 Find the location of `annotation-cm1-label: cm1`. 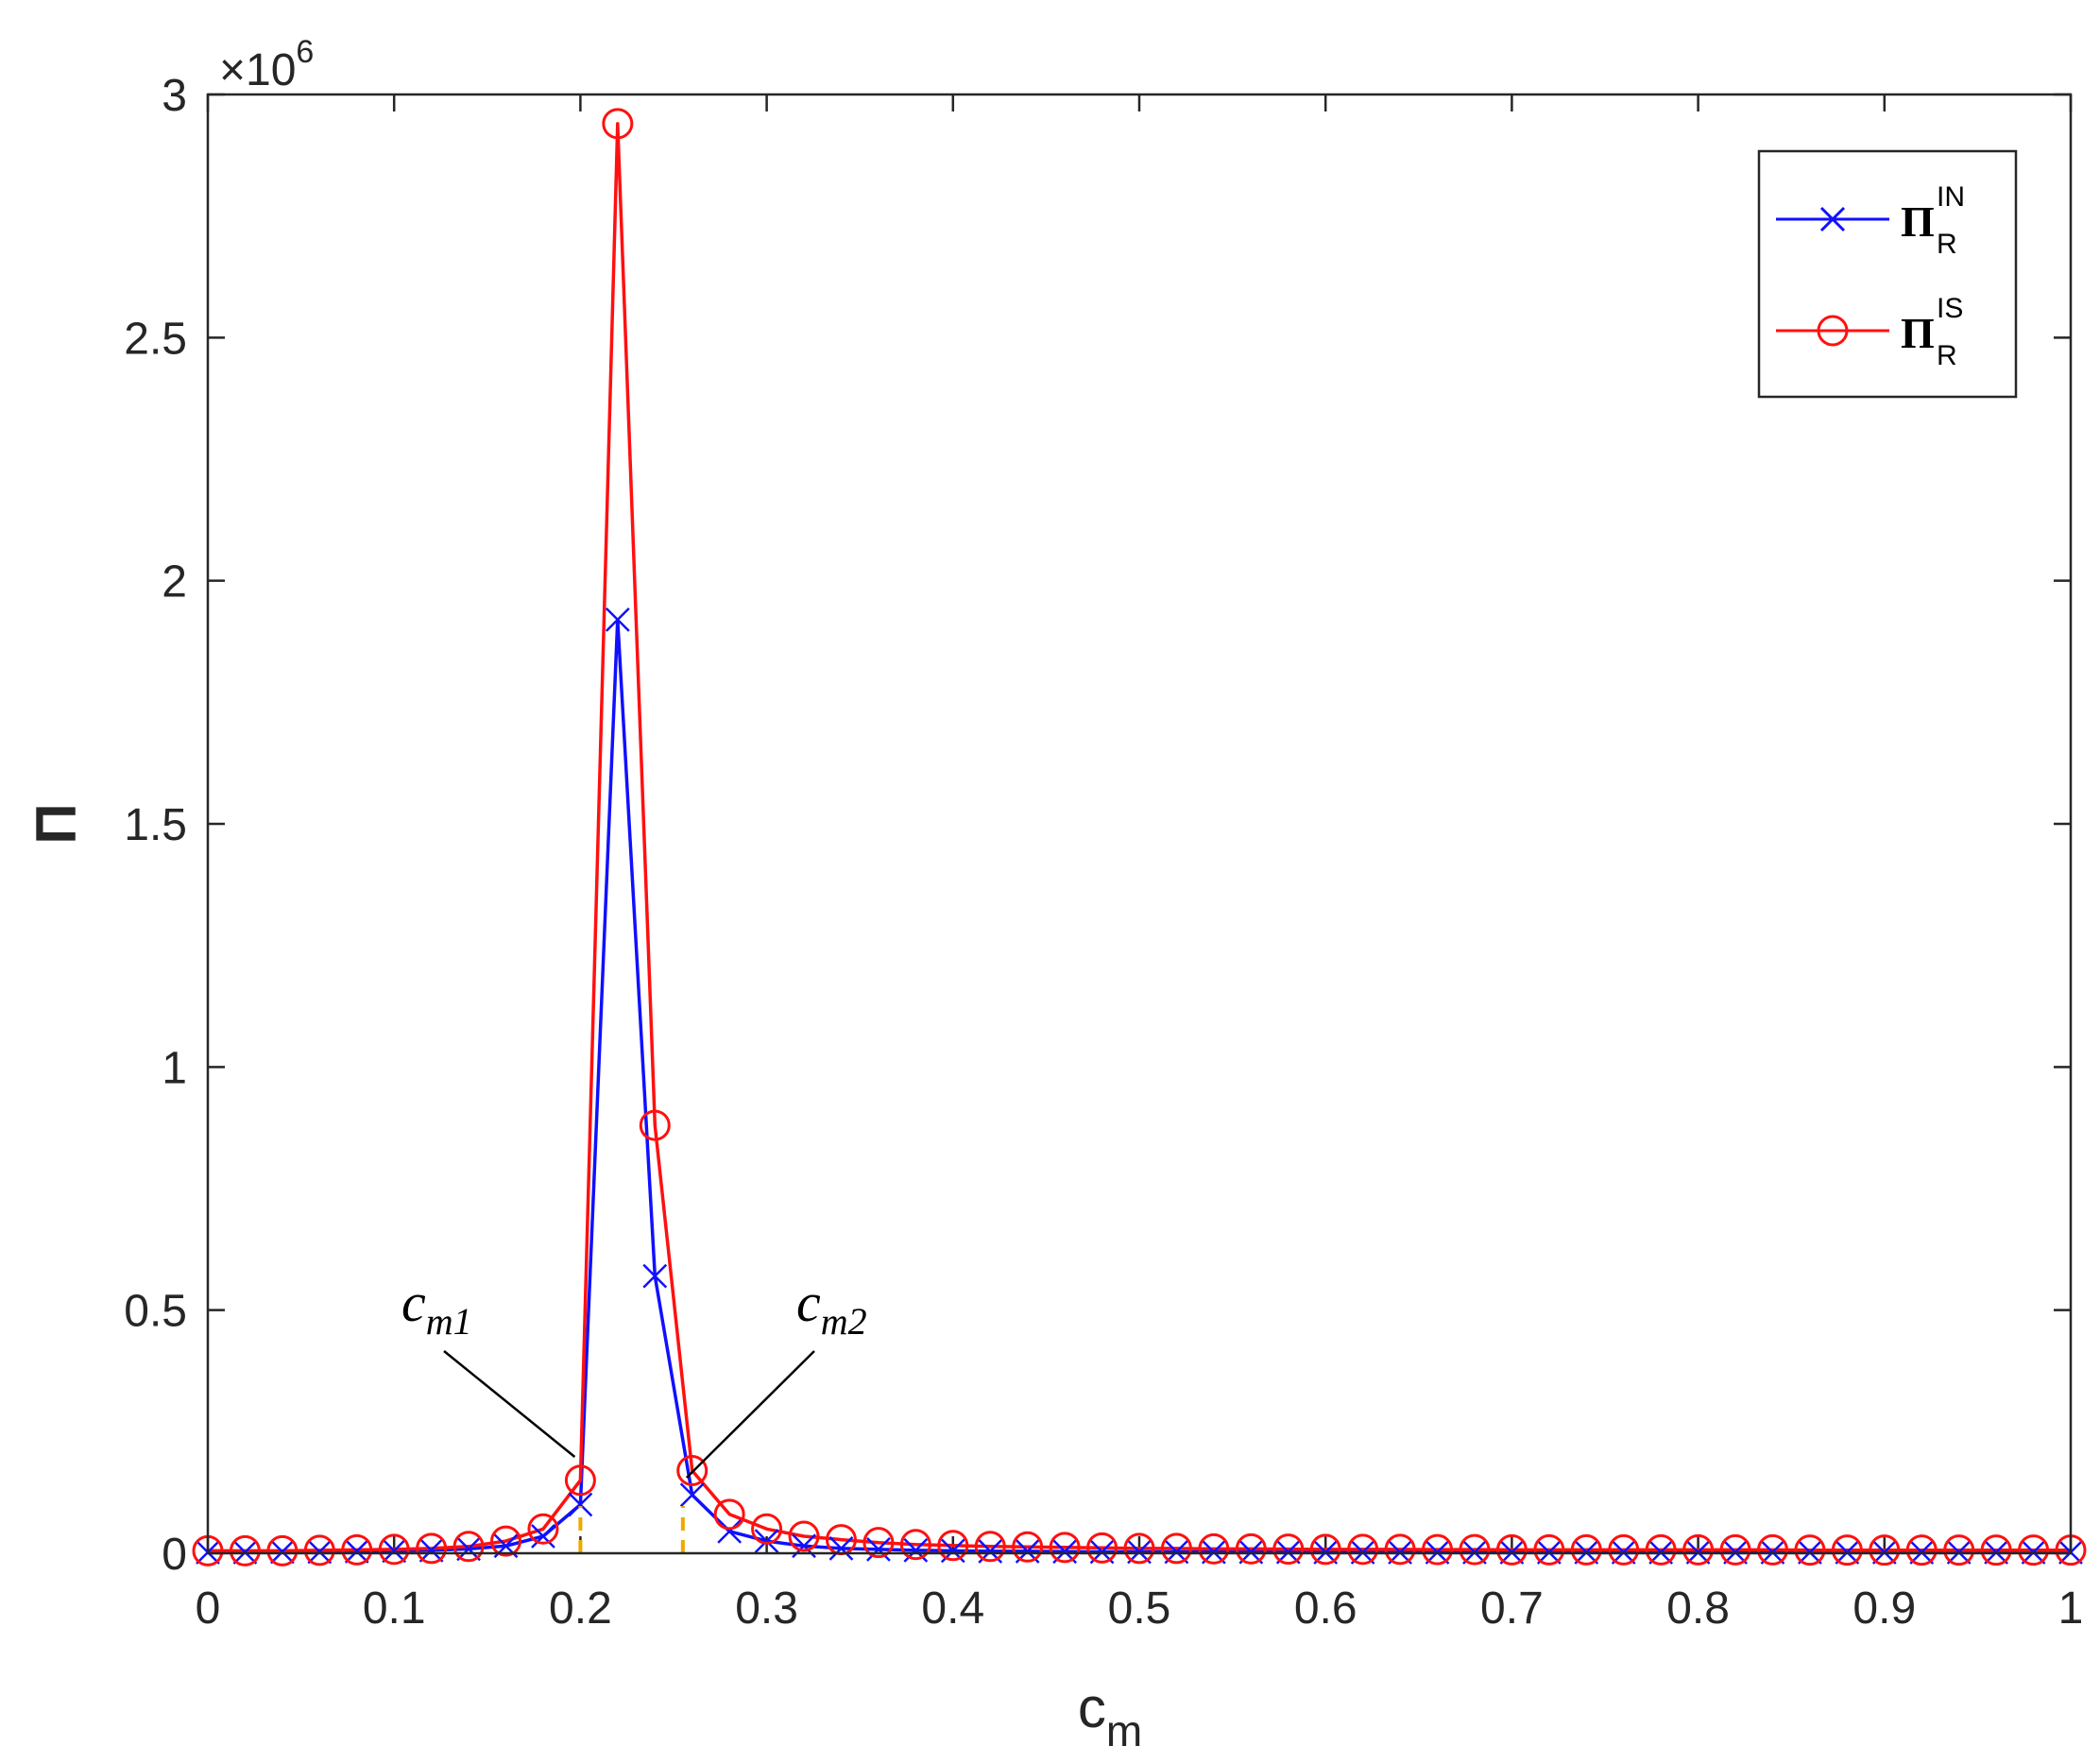

annotation-cm1-label: cm1 is located at coordinates (436, 1308).